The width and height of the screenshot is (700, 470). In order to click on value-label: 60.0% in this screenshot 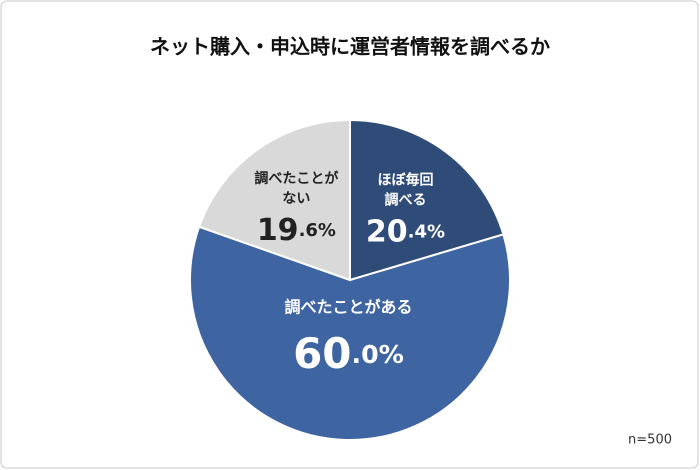, I will do `click(348, 352)`.